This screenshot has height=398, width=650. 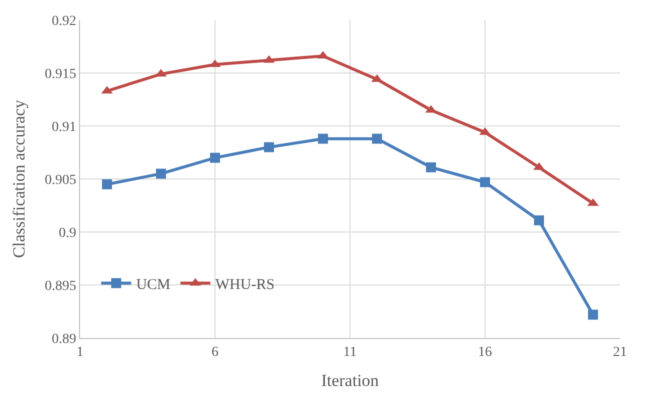 What do you see at coordinates (350, 352) in the screenshot?
I see `x-tick-label: 11` at bounding box center [350, 352].